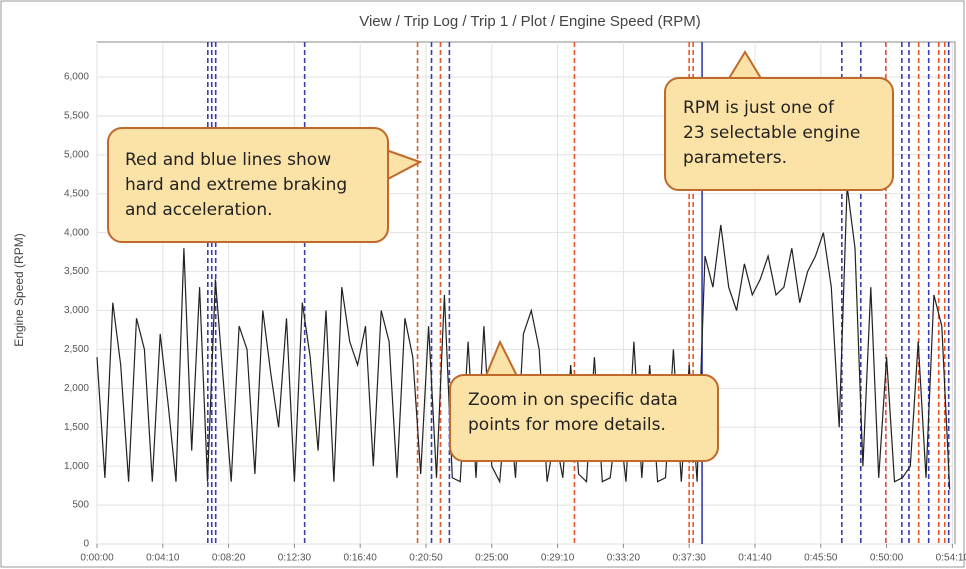 The image size is (966, 569). What do you see at coordinates (558, 558) in the screenshot?
I see `x-tick-label: 0:29:10` at bounding box center [558, 558].